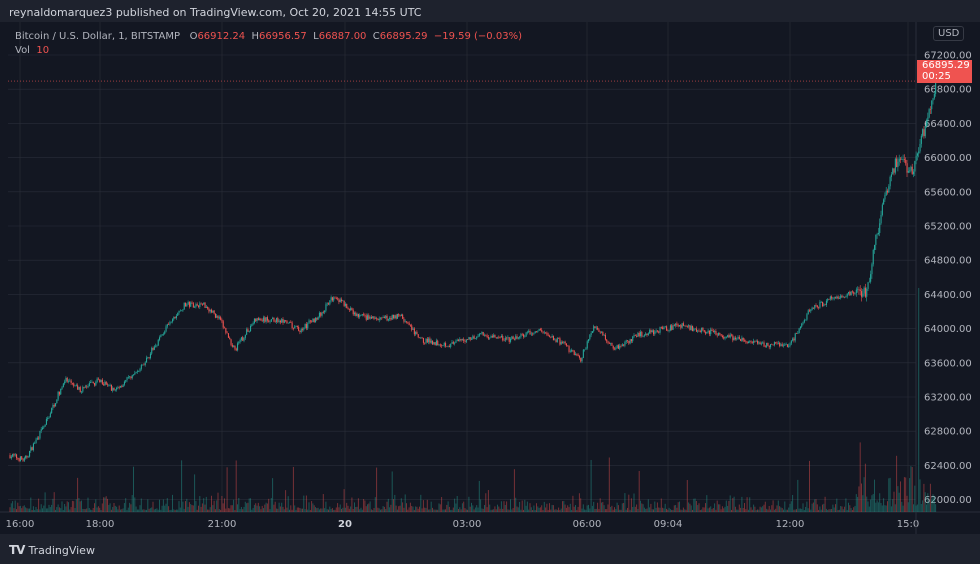 Image resolution: width=980 pixels, height=564 pixels. I want to click on symbol-name: Bitcoin / U.S. Dollar, 1, BITSTAMP, so click(98, 36).